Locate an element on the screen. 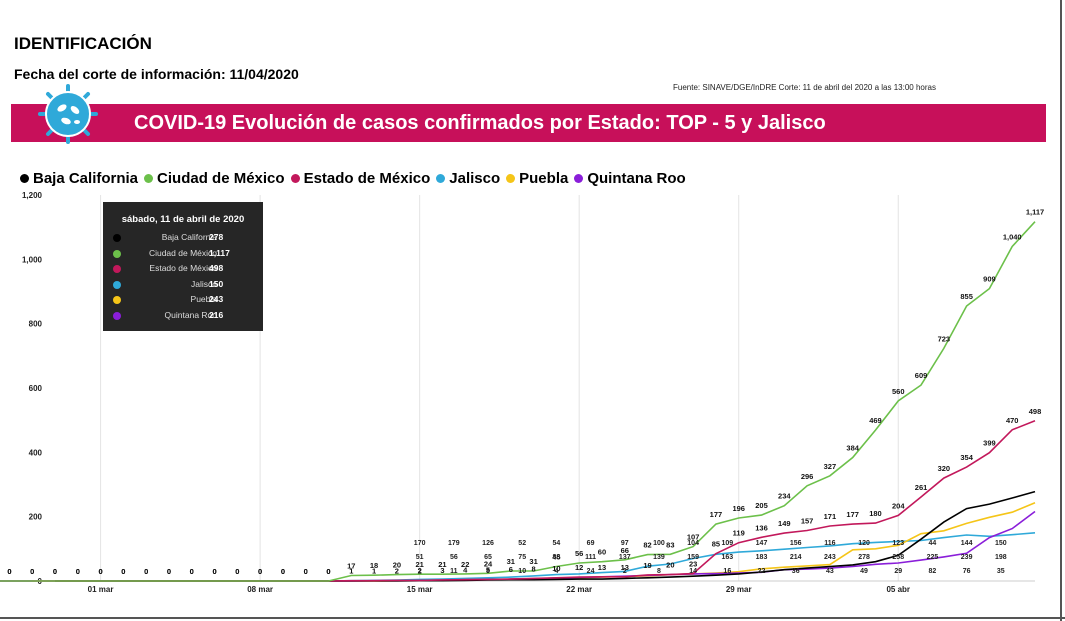  data-label: 19 is located at coordinates (647, 565).